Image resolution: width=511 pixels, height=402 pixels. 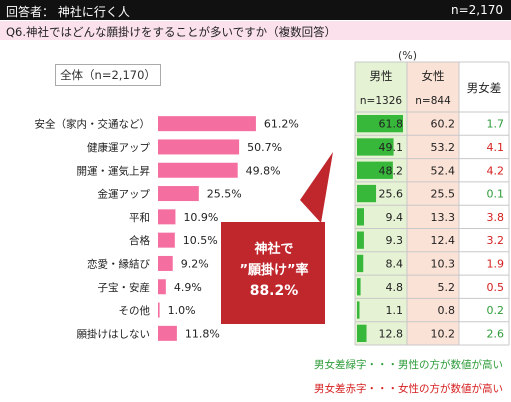 What do you see at coordinates (139, 218) in the screenshot?
I see `category-label: 平和` at bounding box center [139, 218].